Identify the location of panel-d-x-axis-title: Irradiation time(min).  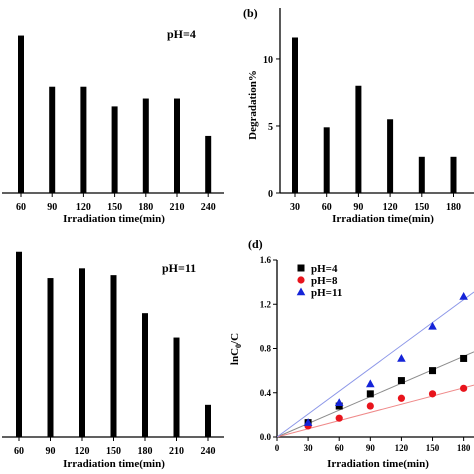
(378, 464).